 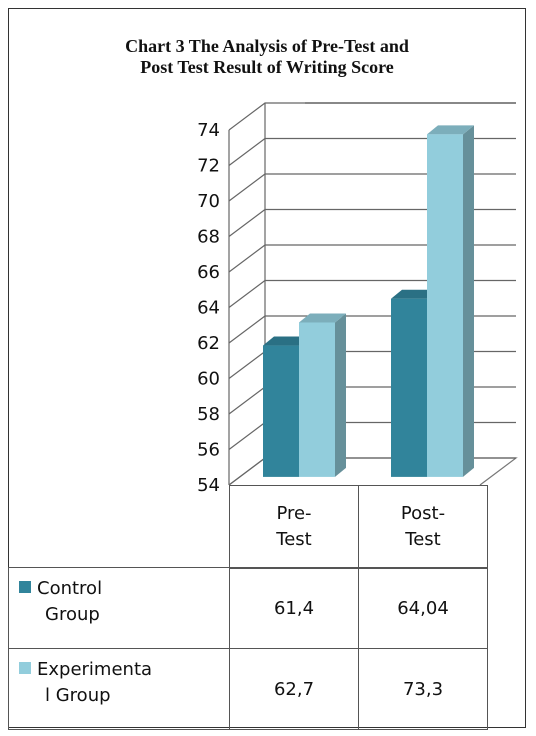 What do you see at coordinates (294, 527) in the screenshot?
I see `category-label-pre-test: Pre- Test` at bounding box center [294, 527].